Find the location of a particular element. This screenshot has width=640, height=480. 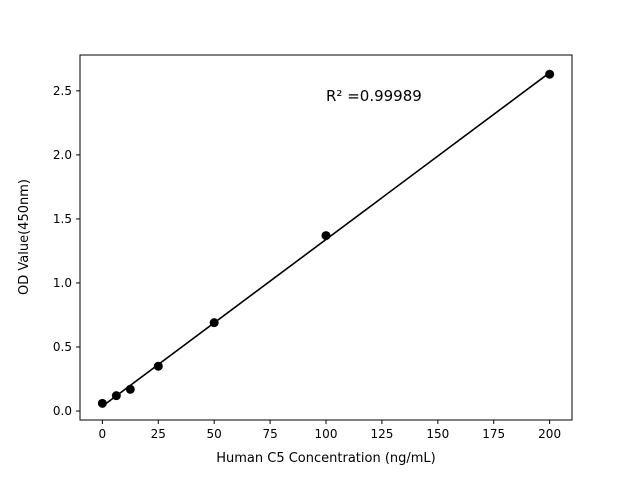

y-tick-label: 2.5 is located at coordinates (62, 91).